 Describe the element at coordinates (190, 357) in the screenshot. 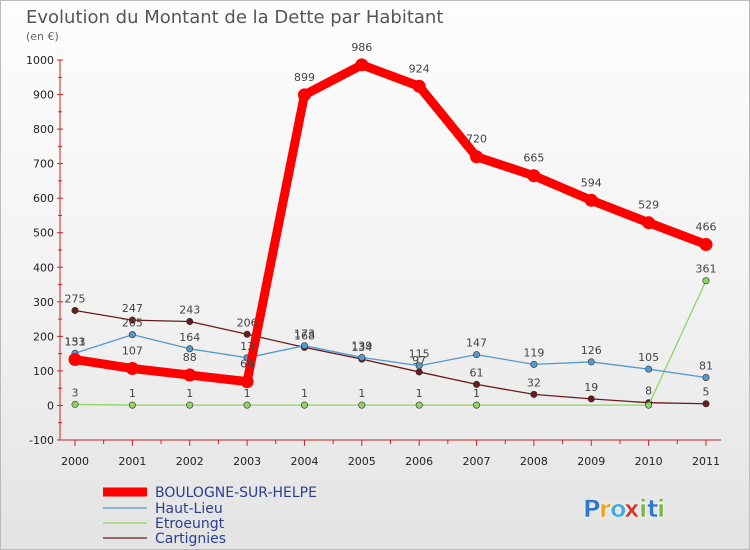

I see `data-label: 88` at that location.